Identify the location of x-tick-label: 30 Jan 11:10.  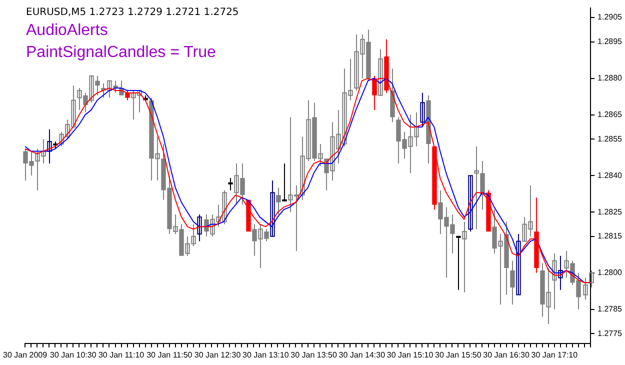
(121, 355).